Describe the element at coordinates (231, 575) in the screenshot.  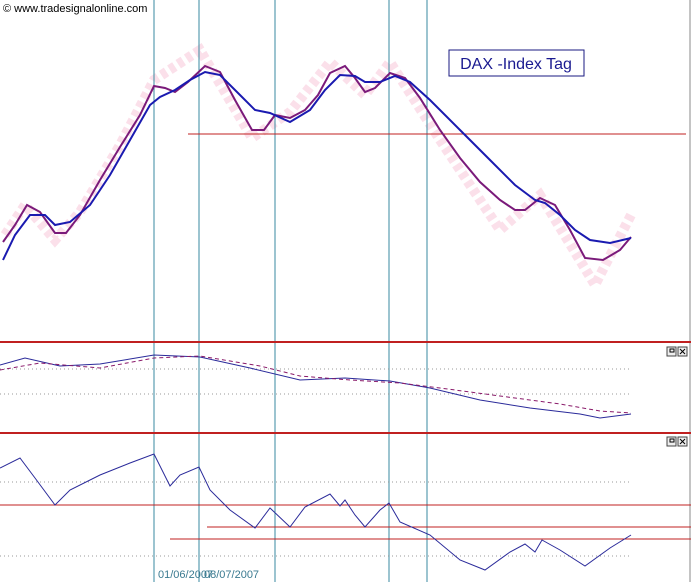
I see `date-label: 08/07/2007` at that location.